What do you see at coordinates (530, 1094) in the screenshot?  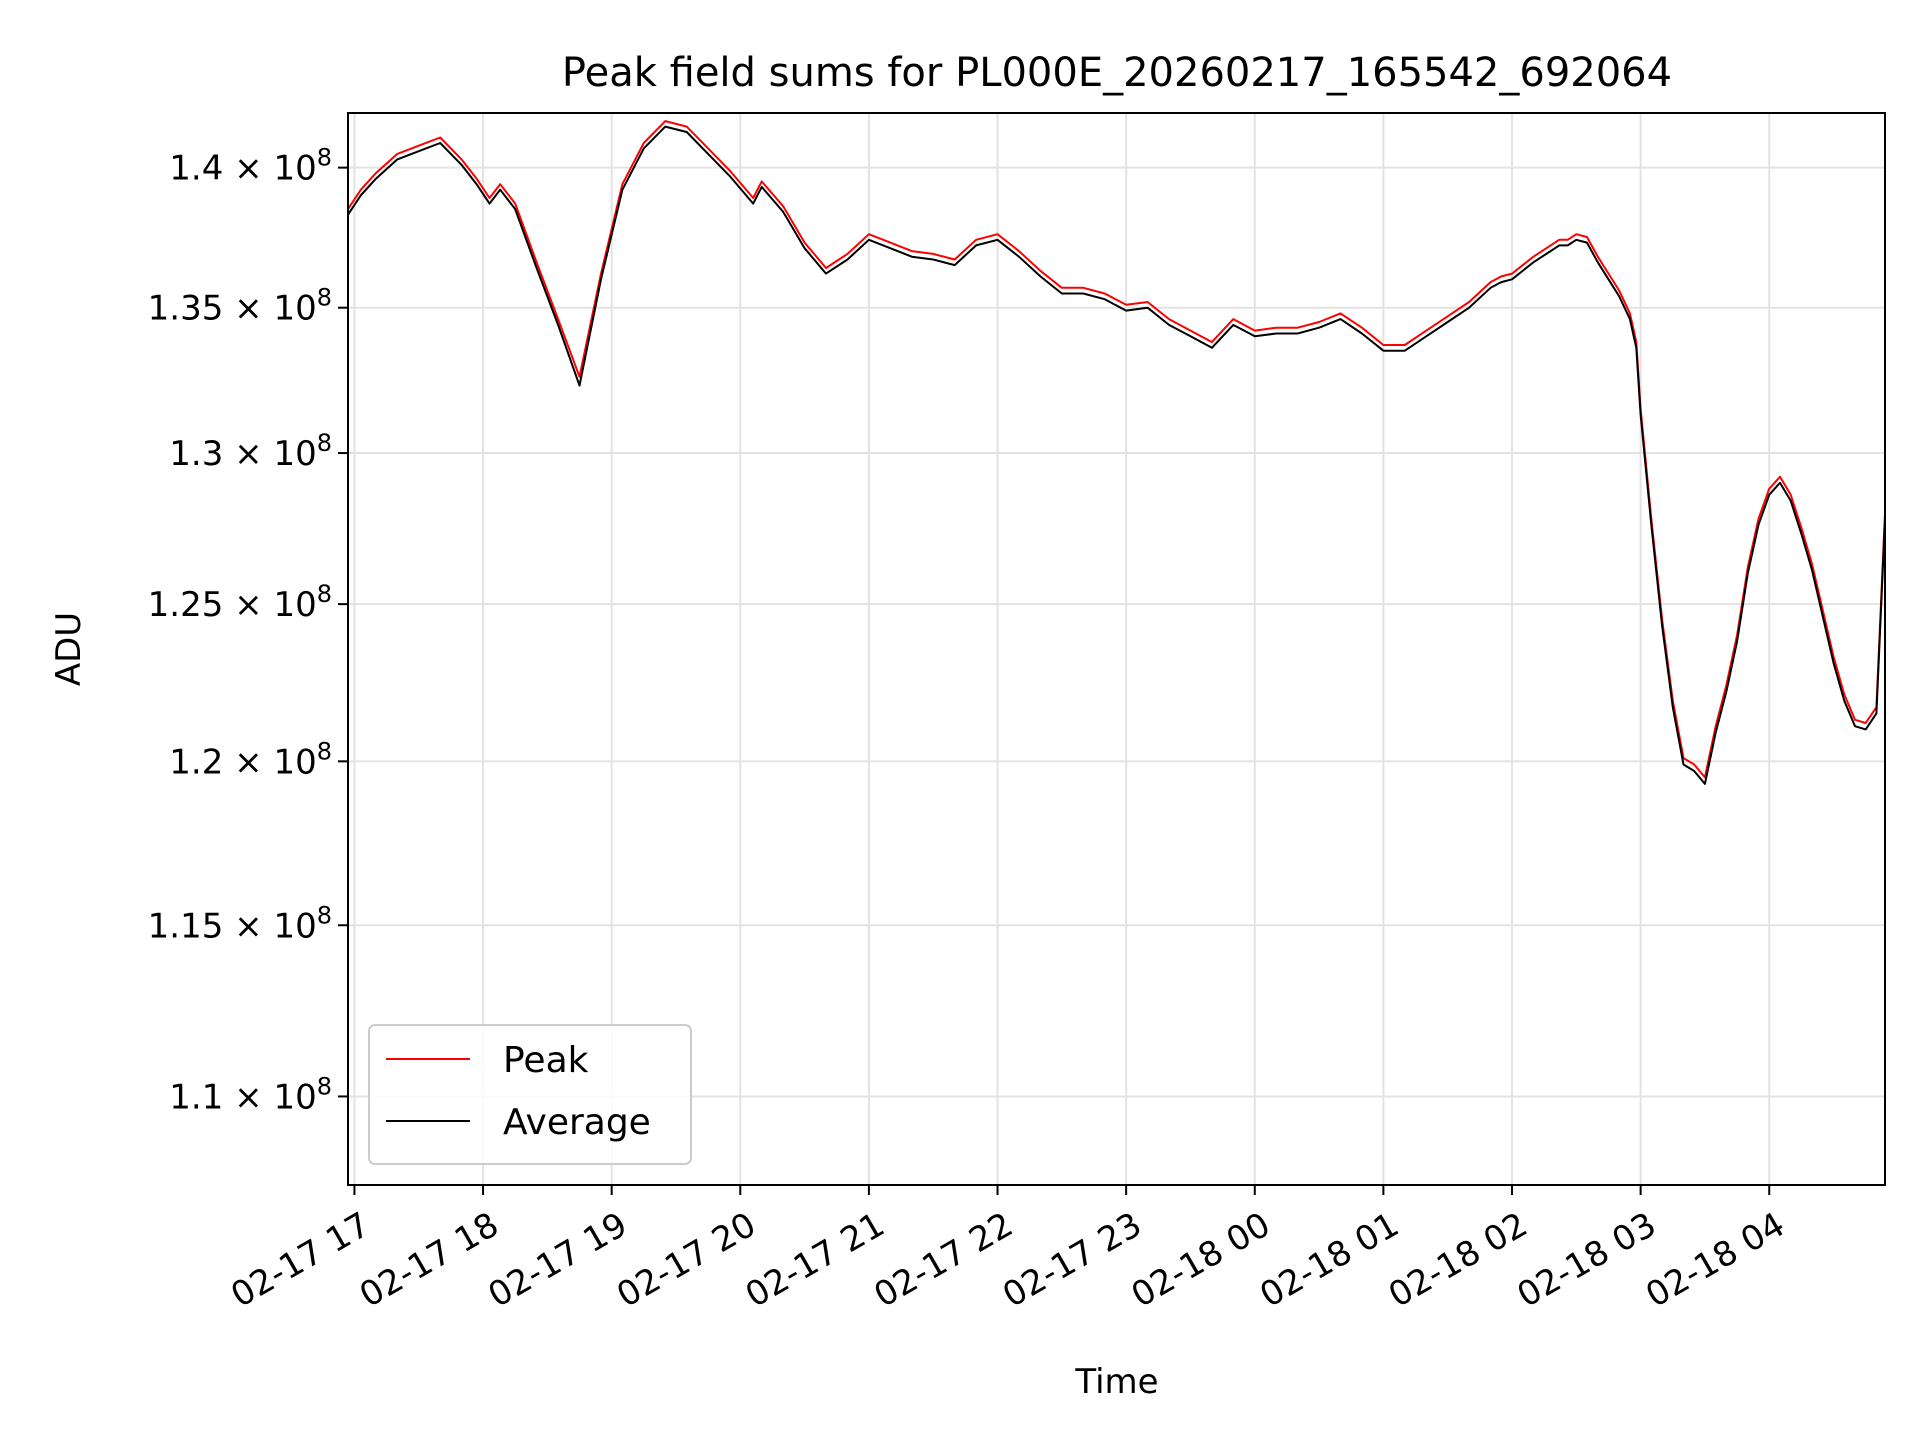 I see `legend: Peak Average` at bounding box center [530, 1094].